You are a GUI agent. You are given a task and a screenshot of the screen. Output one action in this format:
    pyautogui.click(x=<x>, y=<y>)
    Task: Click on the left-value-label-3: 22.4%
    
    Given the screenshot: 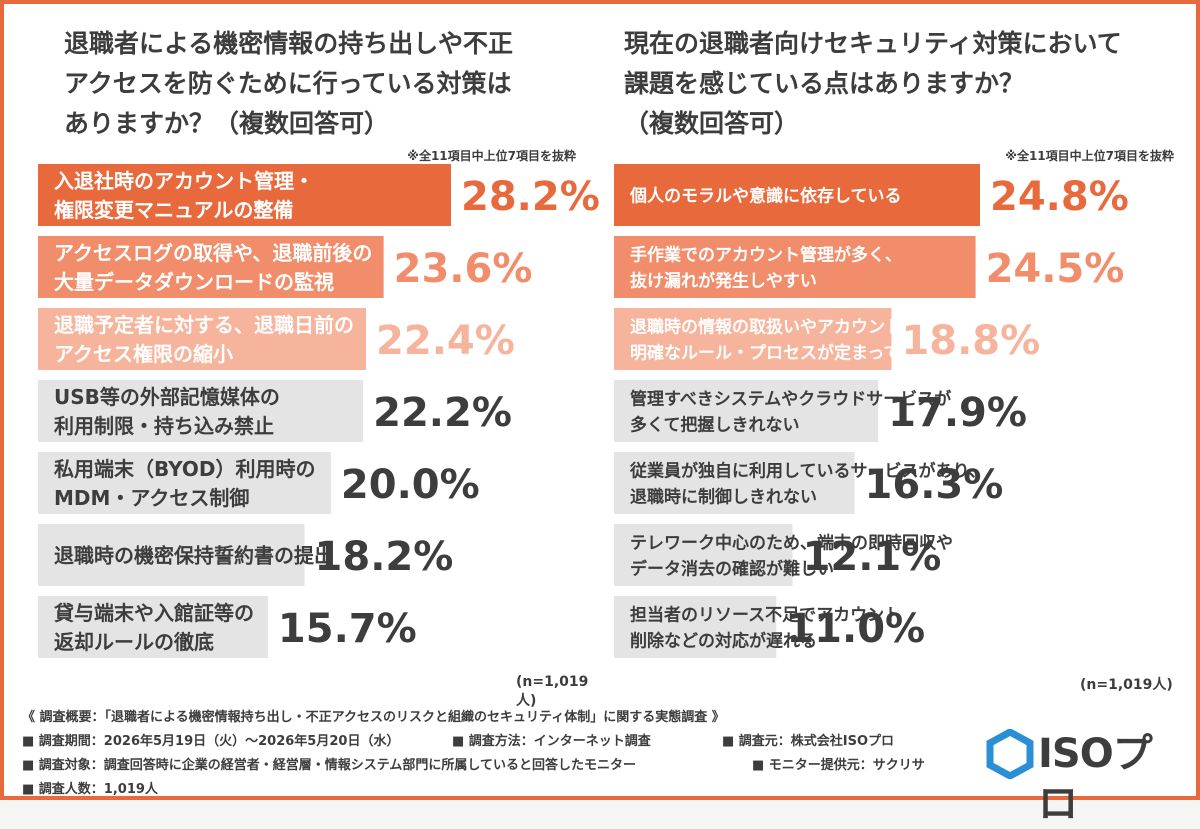 What is the action you would take?
    pyautogui.click(x=445, y=341)
    